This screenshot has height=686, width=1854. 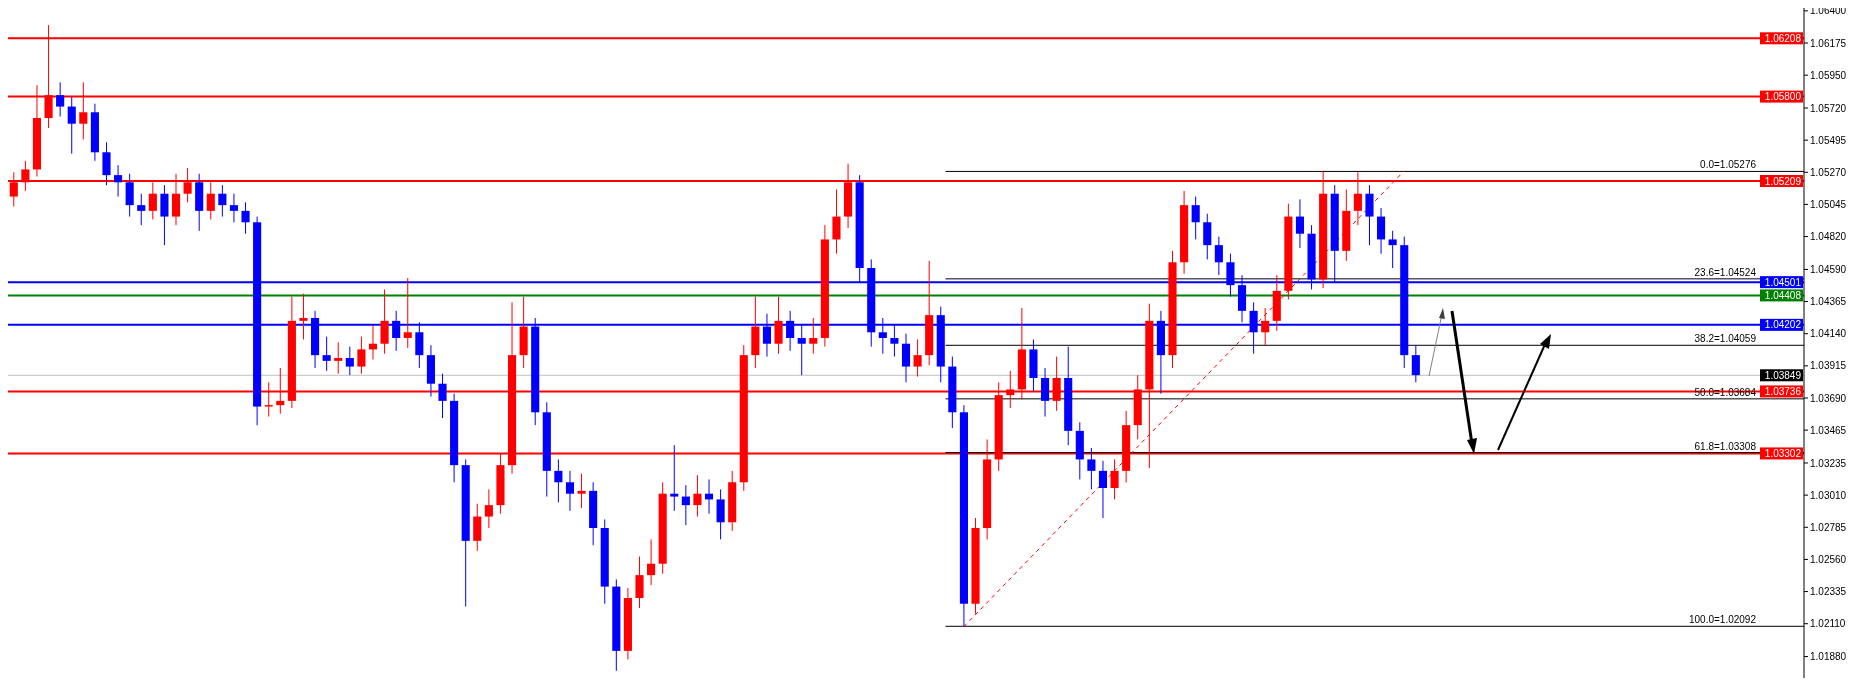 I want to click on ref-line-label: 0.0=1.05276, so click(x=1728, y=165).